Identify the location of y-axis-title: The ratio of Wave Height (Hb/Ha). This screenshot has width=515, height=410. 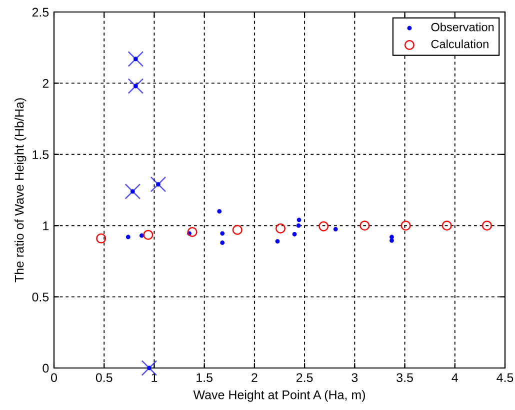
(20, 190).